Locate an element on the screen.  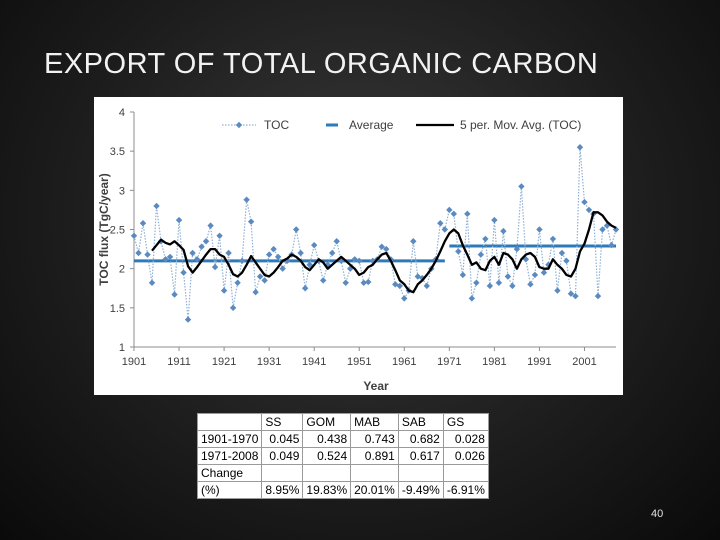
chart-legend: TOC Average 5 per. Mov. Avg. (TOC) is located at coordinates (401, 125).